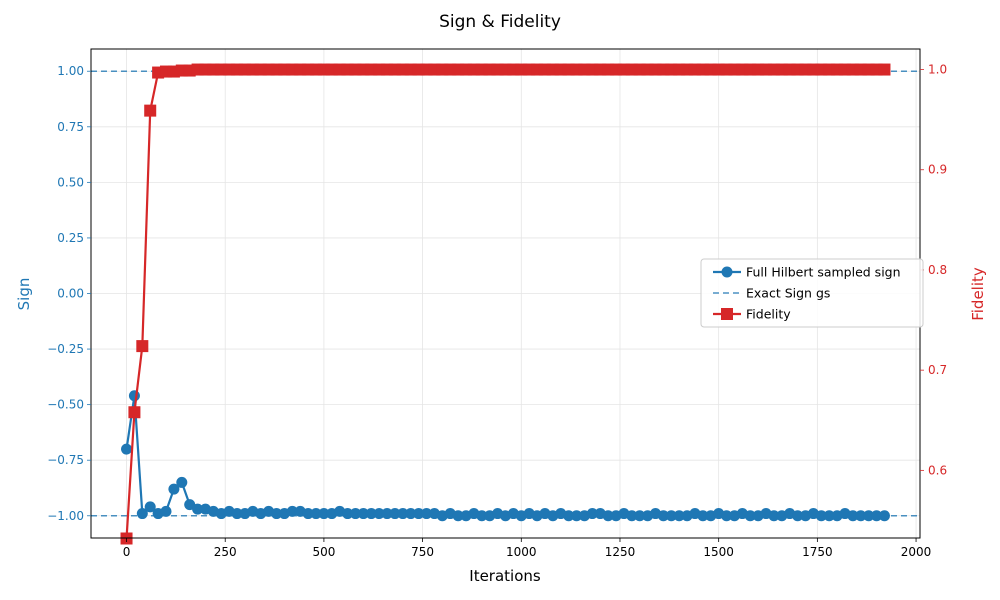 This screenshot has width=1000, height=600. I want to click on x-axis: 0 250 500 750 1000 1250 1500 1750 2000, so click(527, 548).